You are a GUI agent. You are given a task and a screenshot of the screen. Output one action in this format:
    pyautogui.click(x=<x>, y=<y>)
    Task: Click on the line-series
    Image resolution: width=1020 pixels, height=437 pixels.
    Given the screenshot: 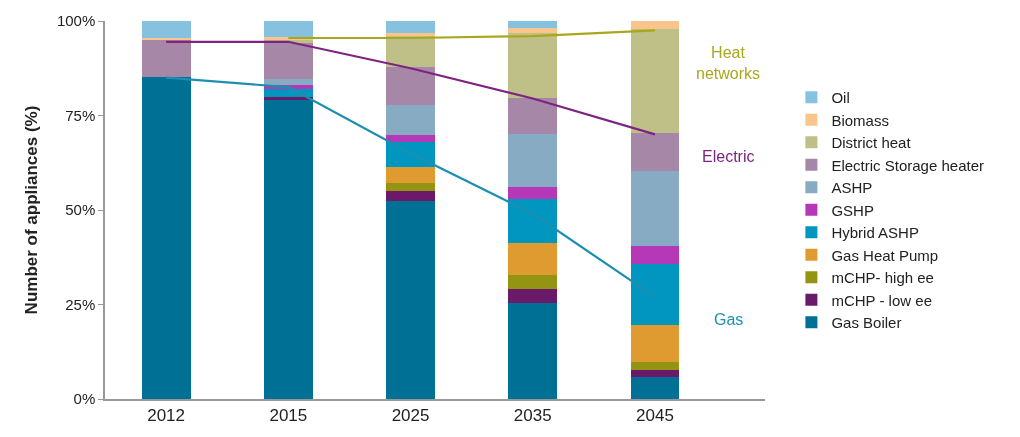 What is the action you would take?
    pyautogui.click(x=411, y=88)
    